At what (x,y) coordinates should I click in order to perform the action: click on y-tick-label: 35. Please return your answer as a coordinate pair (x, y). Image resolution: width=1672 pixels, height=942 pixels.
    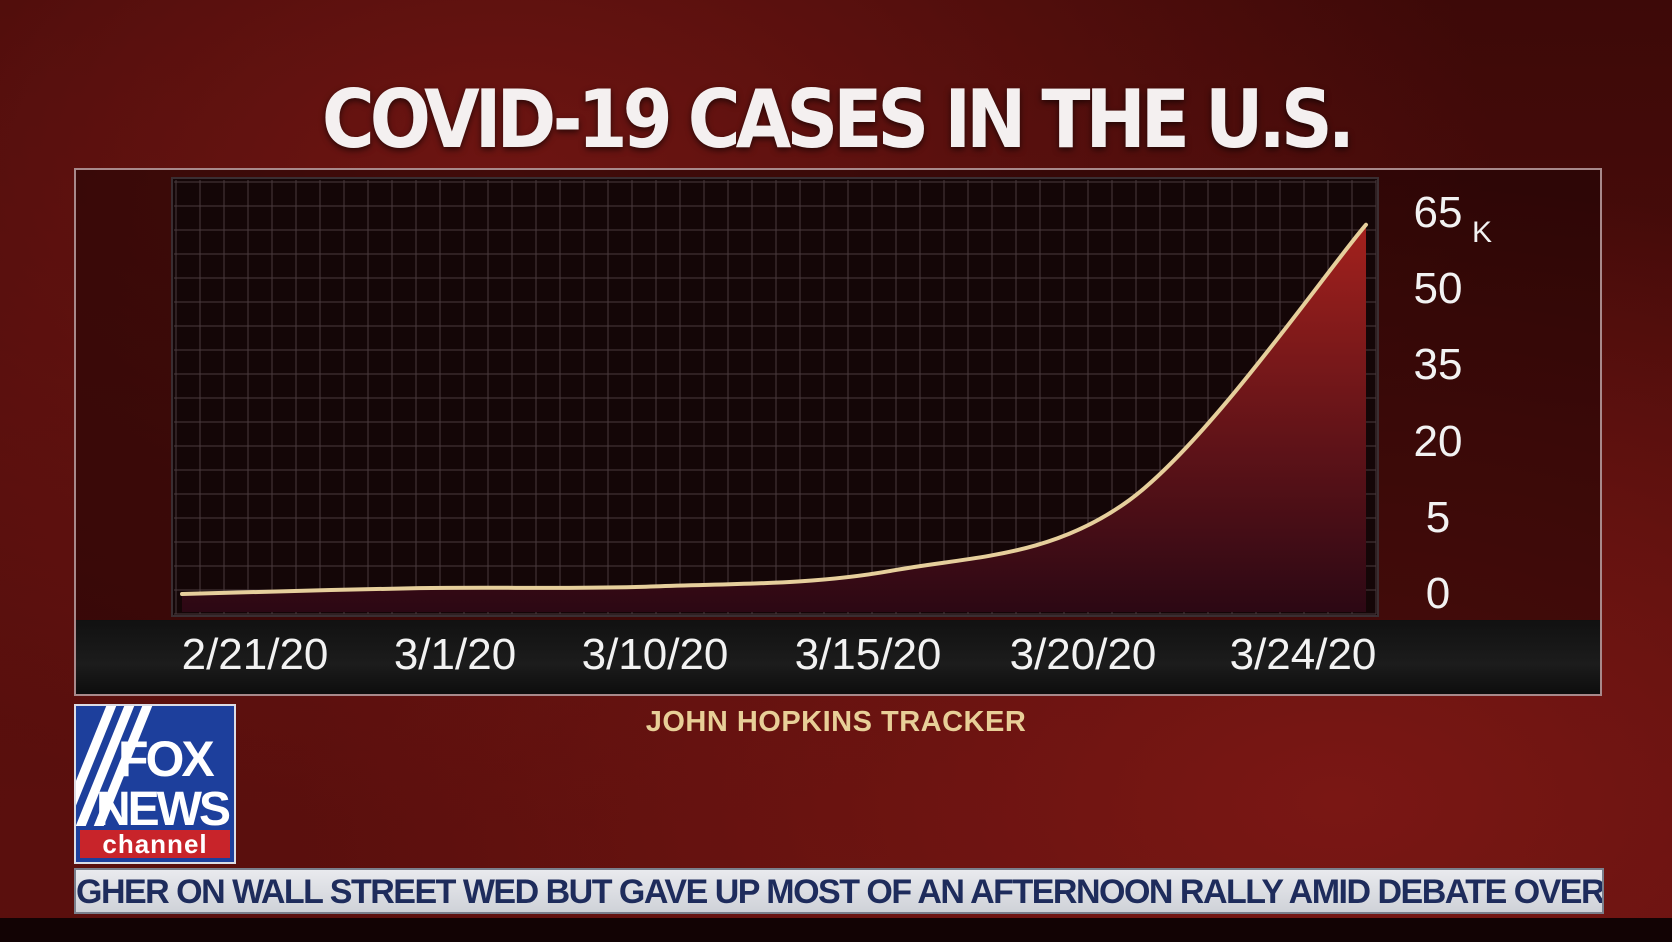
    Looking at the image, I should click on (1438, 365).